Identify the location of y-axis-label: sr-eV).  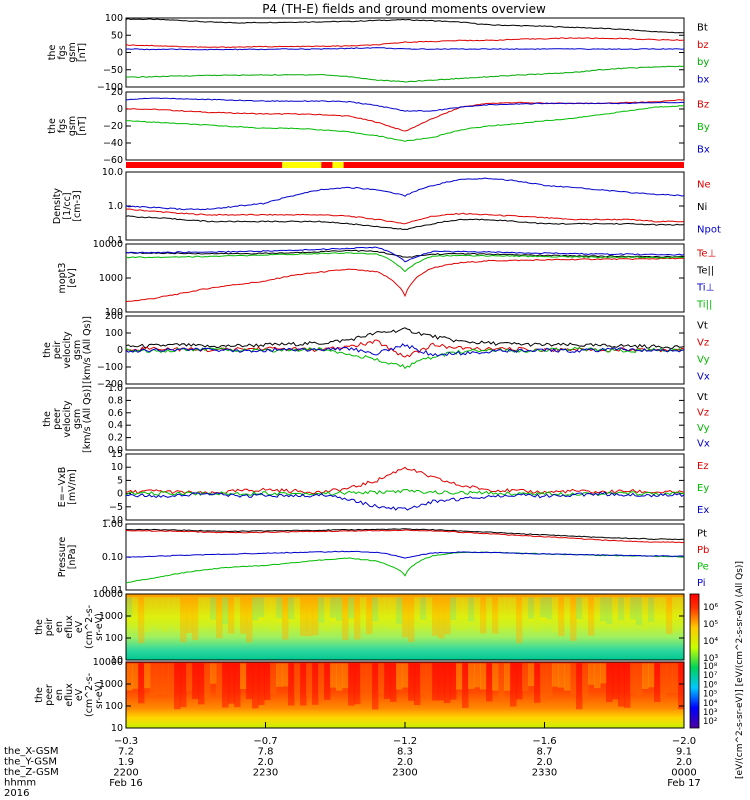
(99, 695).